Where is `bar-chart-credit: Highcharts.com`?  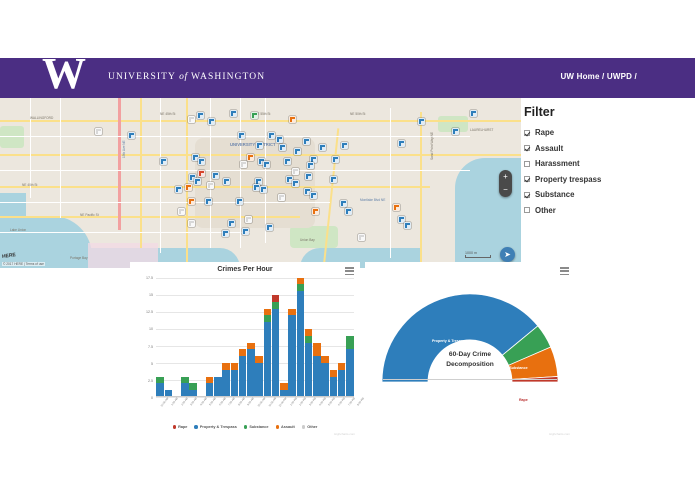
bar-chart-credit: Highcharts.com is located at coordinates (344, 434).